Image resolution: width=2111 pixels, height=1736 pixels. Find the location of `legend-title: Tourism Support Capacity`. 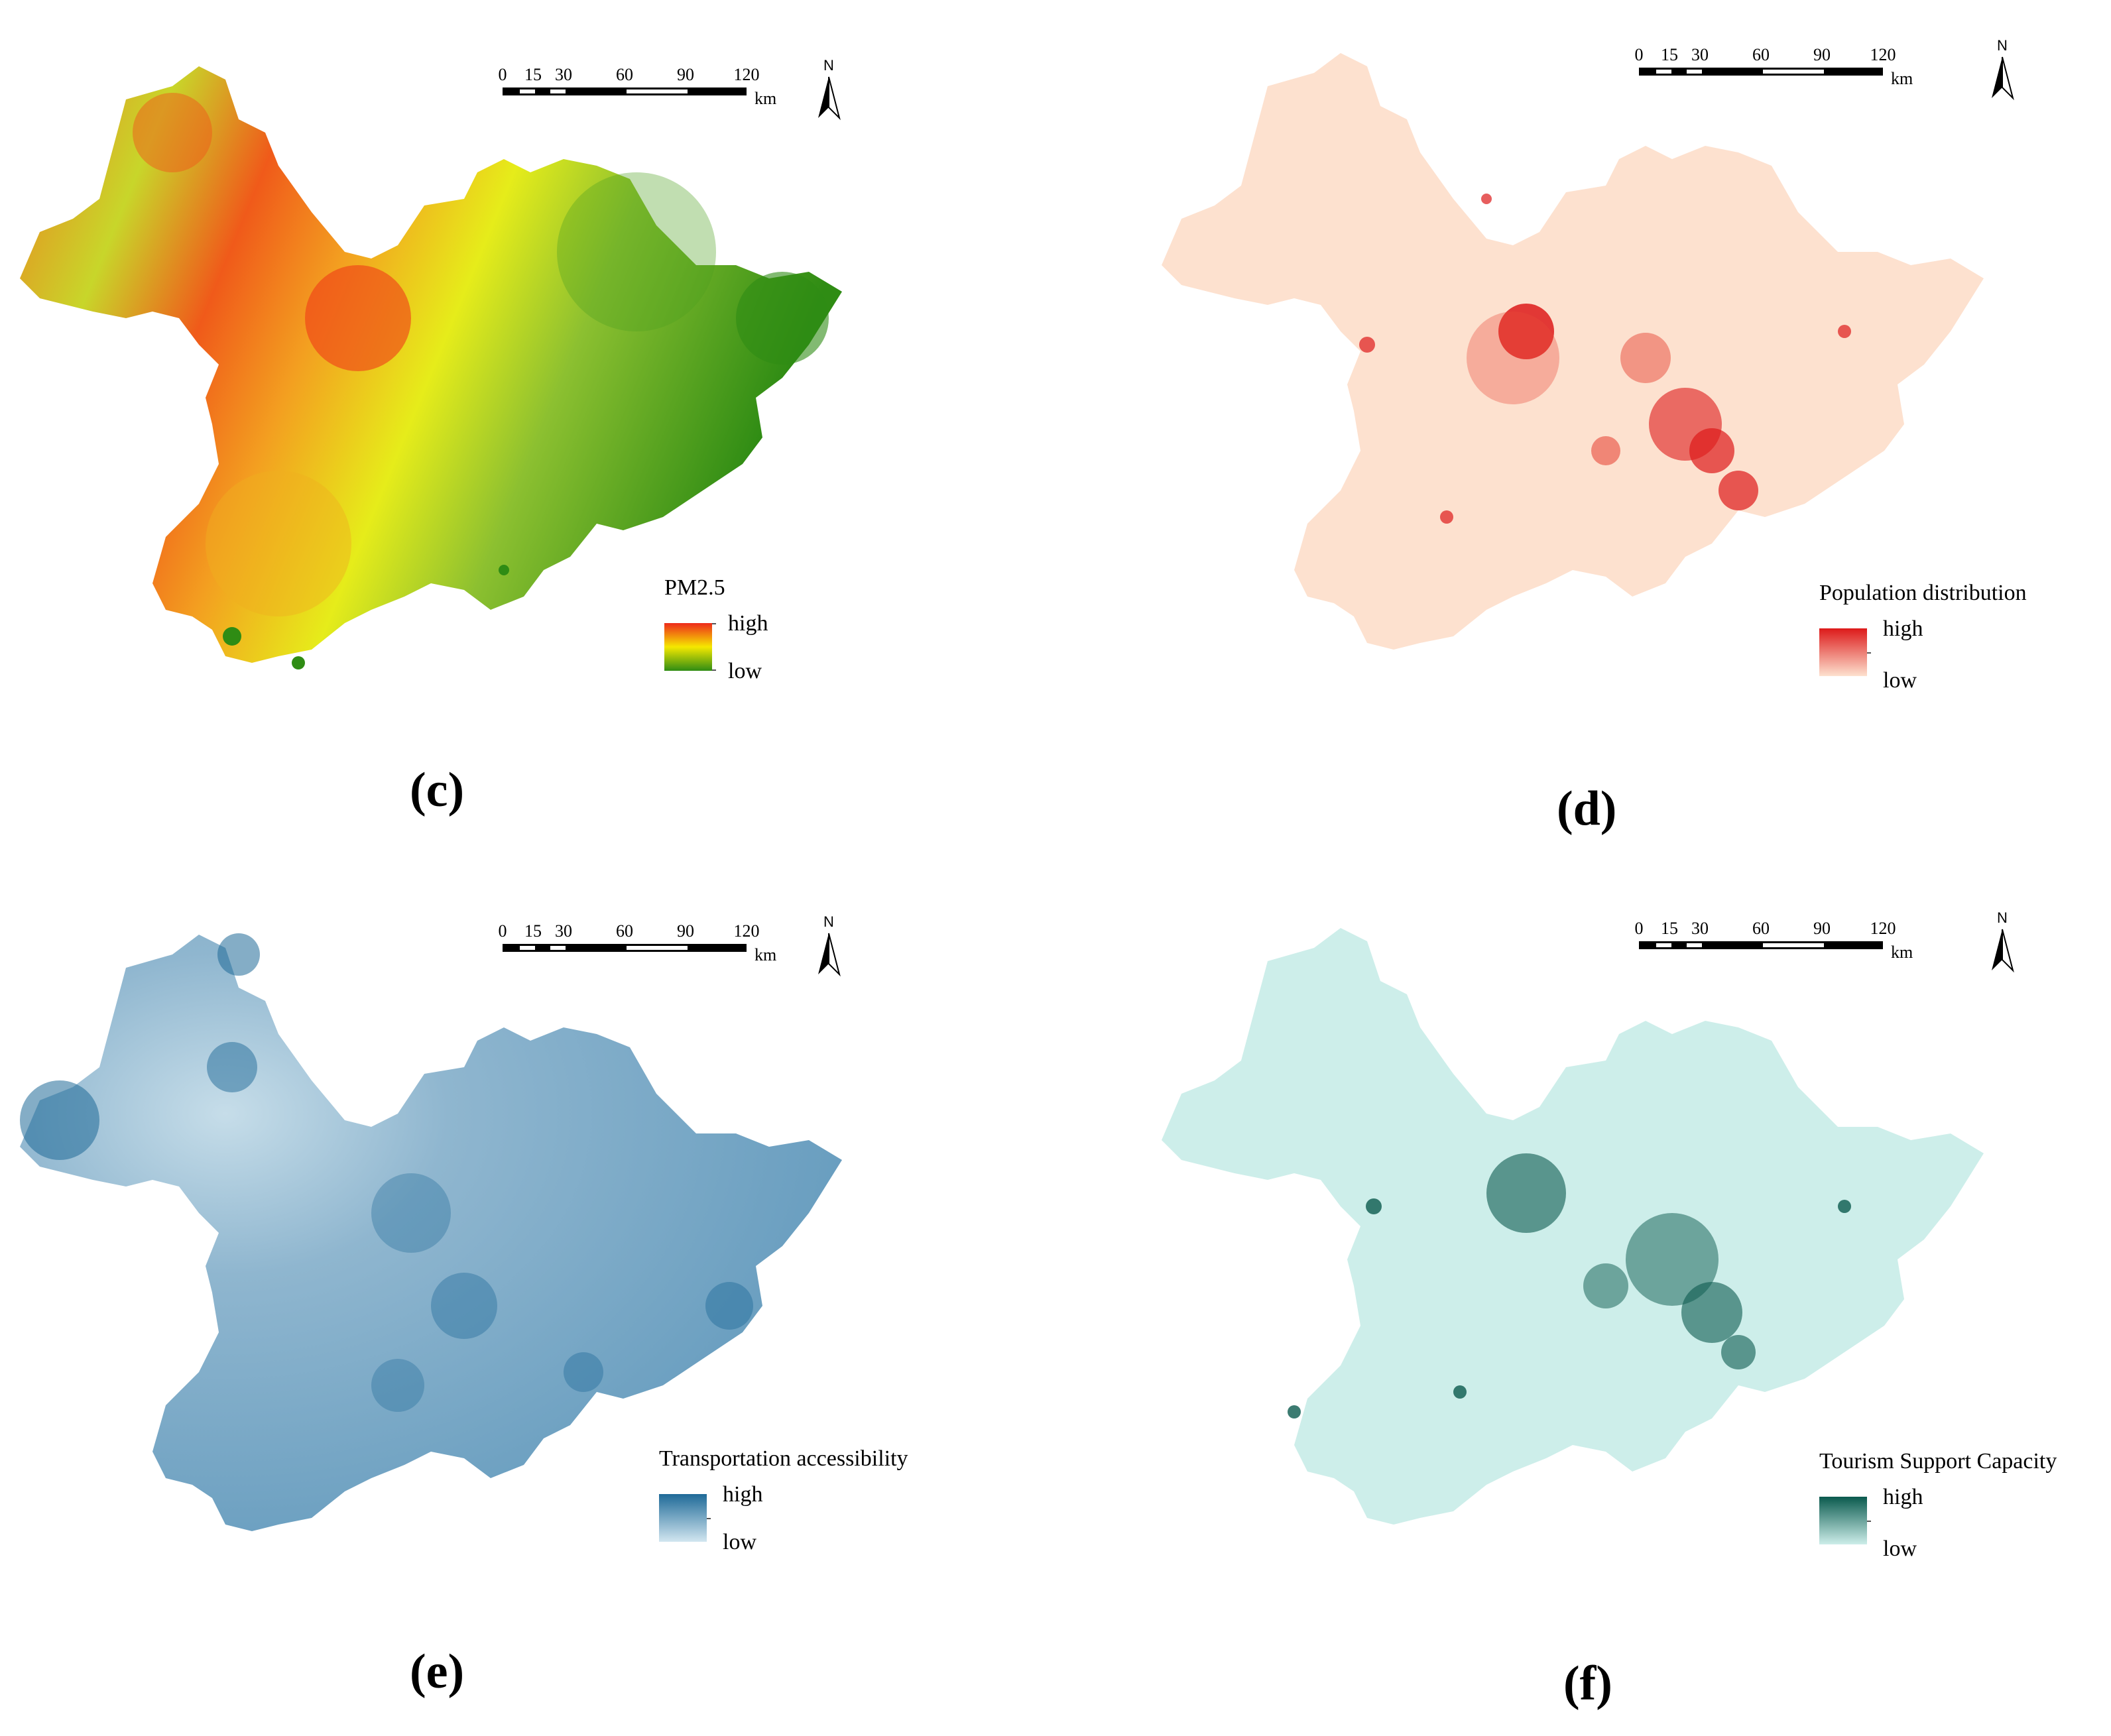

legend-title: Tourism Support Capacity is located at coordinates (1938, 1461).